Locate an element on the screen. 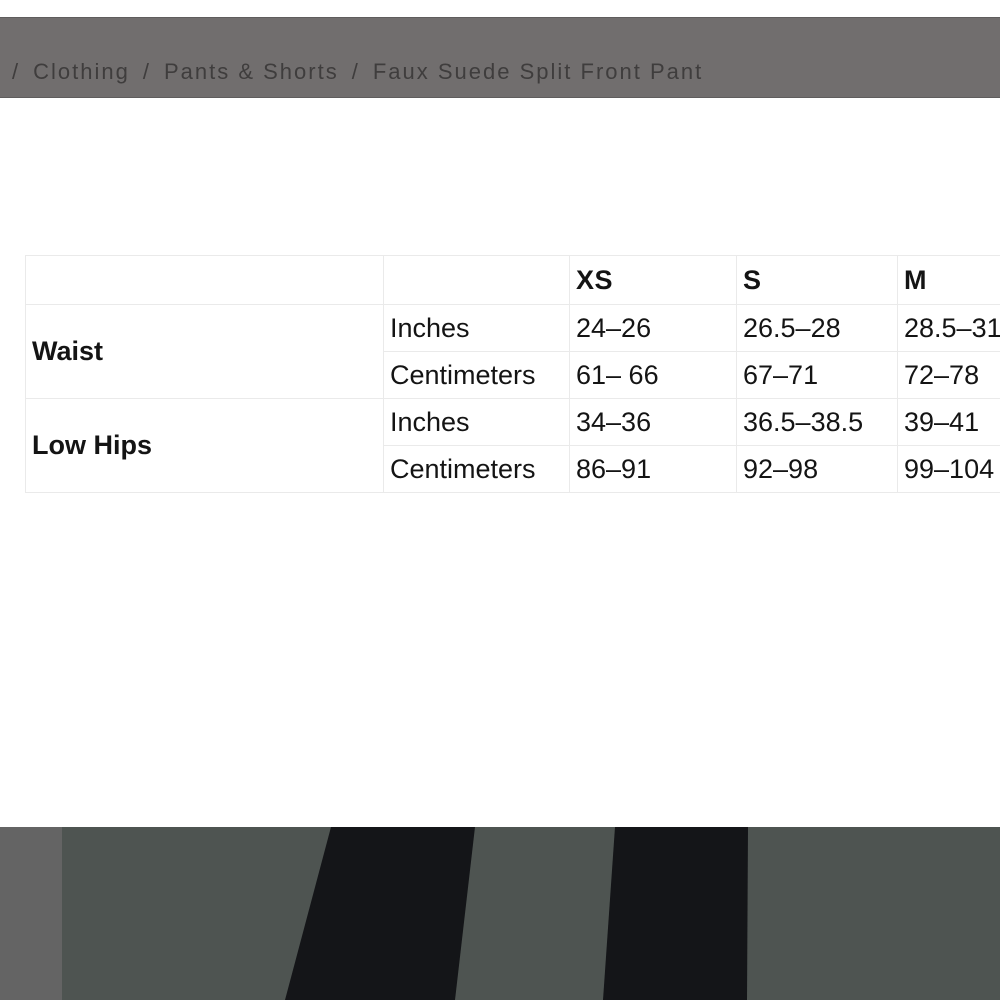 The image size is (1000, 1000). value-lowhips-inches-s: 36.5–38.5 is located at coordinates (817, 422).